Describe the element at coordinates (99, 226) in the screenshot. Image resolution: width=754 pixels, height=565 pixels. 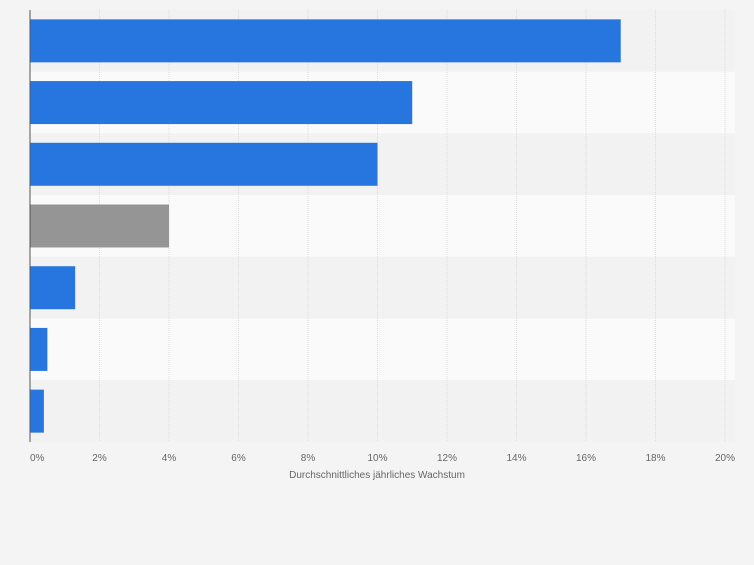
I see `bar-highlighted` at that location.